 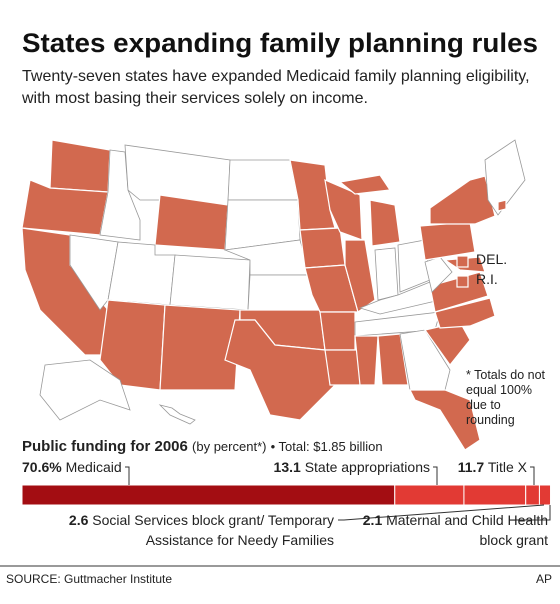 I want to click on source: SOURCE: Guttmacher Institute, so click(x=89, y=579).